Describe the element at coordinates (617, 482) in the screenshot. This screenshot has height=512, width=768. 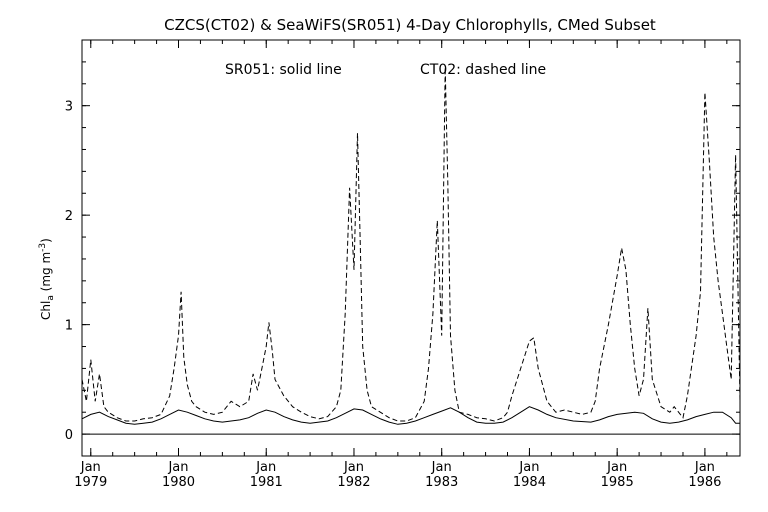
I see `x-tick-year-label: 1985` at that location.